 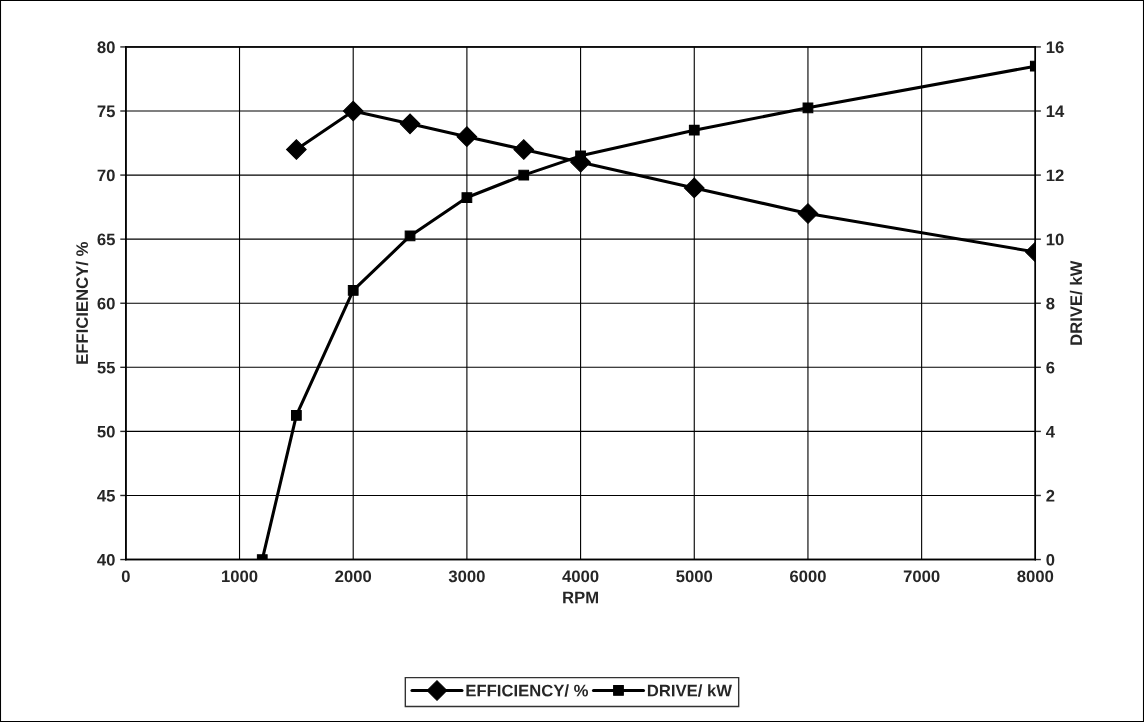 What do you see at coordinates (1055, 111) in the screenshot?
I see `y2-tick-label: 14` at bounding box center [1055, 111].